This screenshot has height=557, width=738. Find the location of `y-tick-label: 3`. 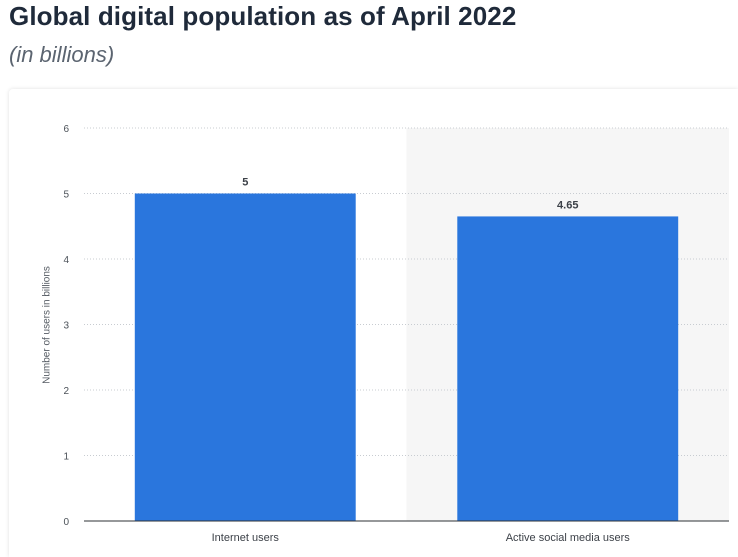

y-tick-label: 3 is located at coordinates (66, 326).